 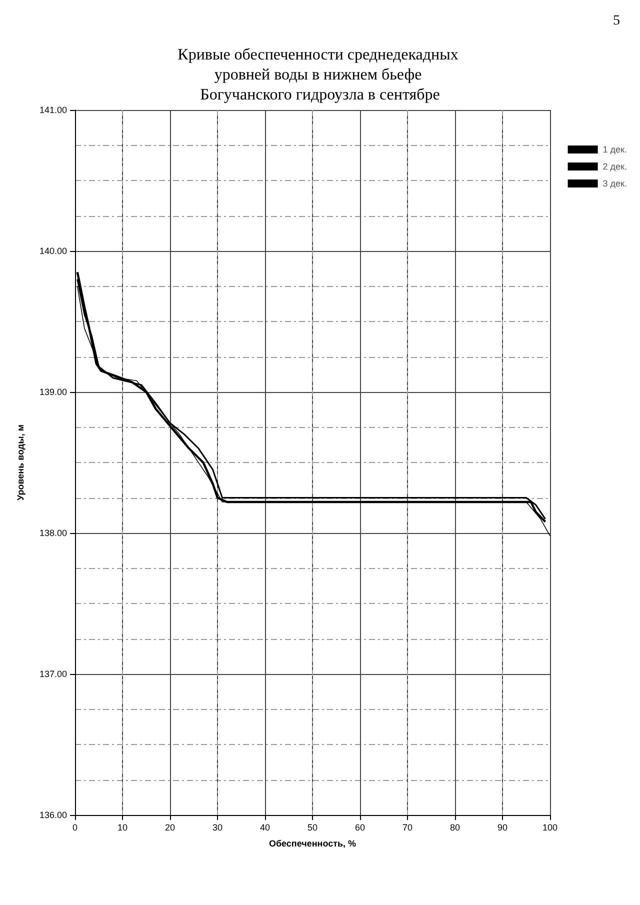 What do you see at coordinates (312, 843) in the screenshot?
I see `x-axis-title: Обеспеченность, %` at bounding box center [312, 843].